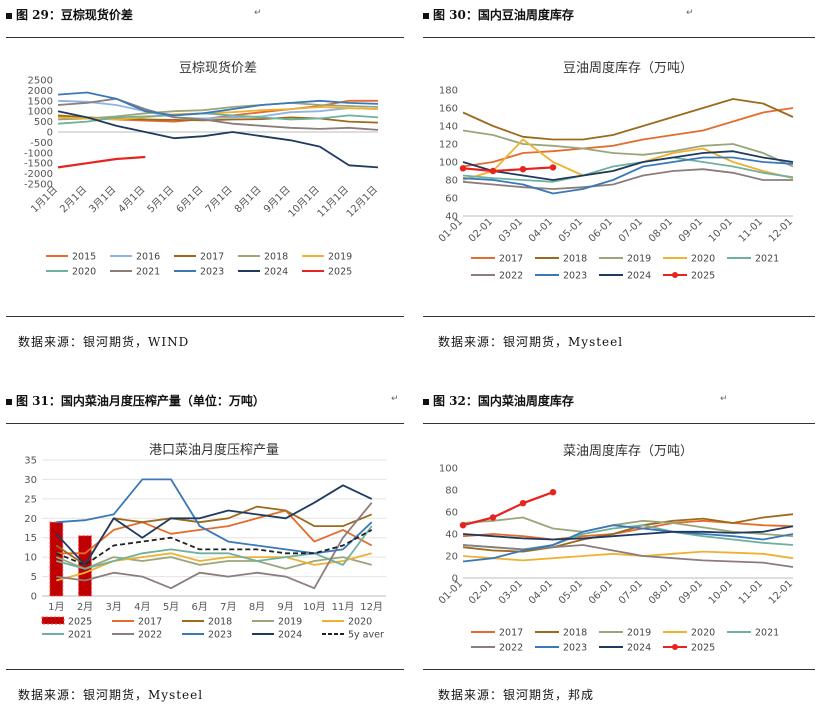 The width and height of the screenshot is (823, 713). I want to click on x-tick-label: 6月1日, so click(190, 200).